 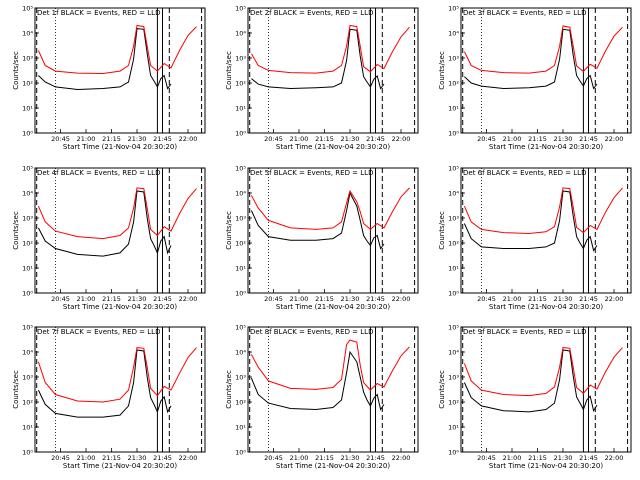 I want to click on panel-title: Det 6f BLACK = Events, RED = LLD, so click(x=524, y=173).